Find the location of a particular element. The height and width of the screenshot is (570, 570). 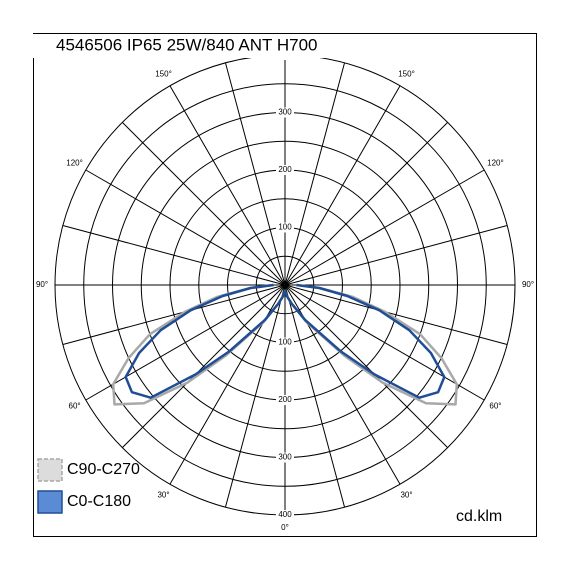

curves is located at coordinates (285, 344).